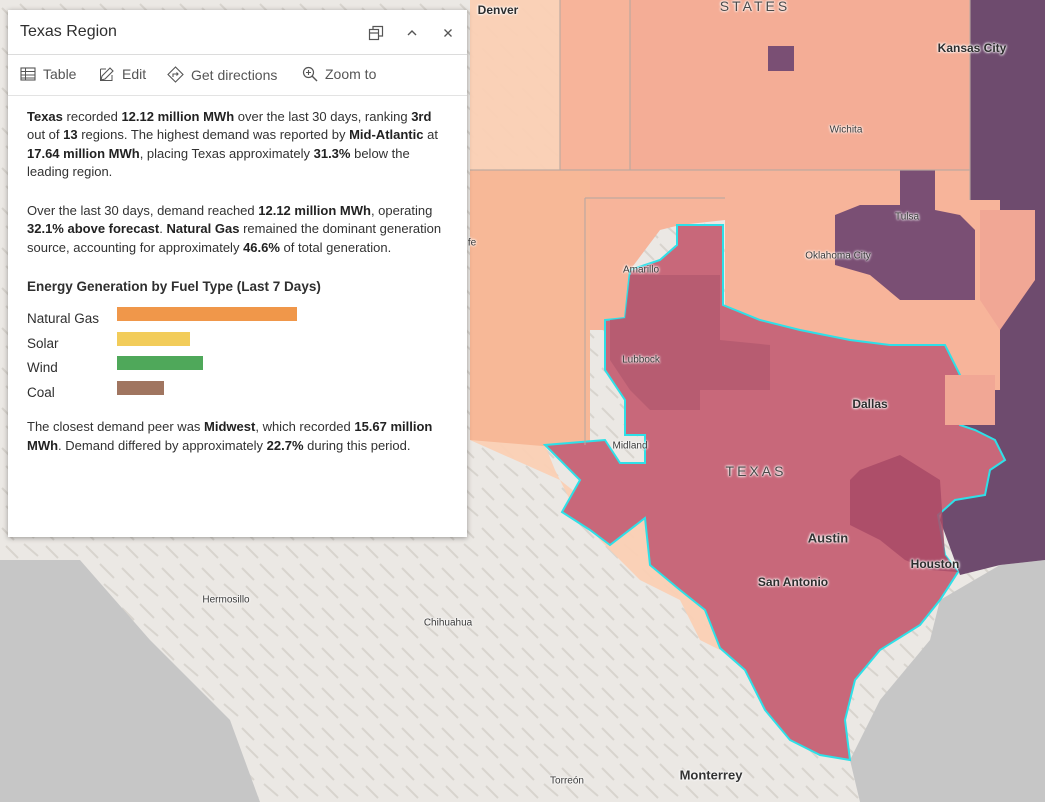  What do you see at coordinates (793, 582) in the screenshot?
I see `label-san-antonio: San Antonio` at bounding box center [793, 582].